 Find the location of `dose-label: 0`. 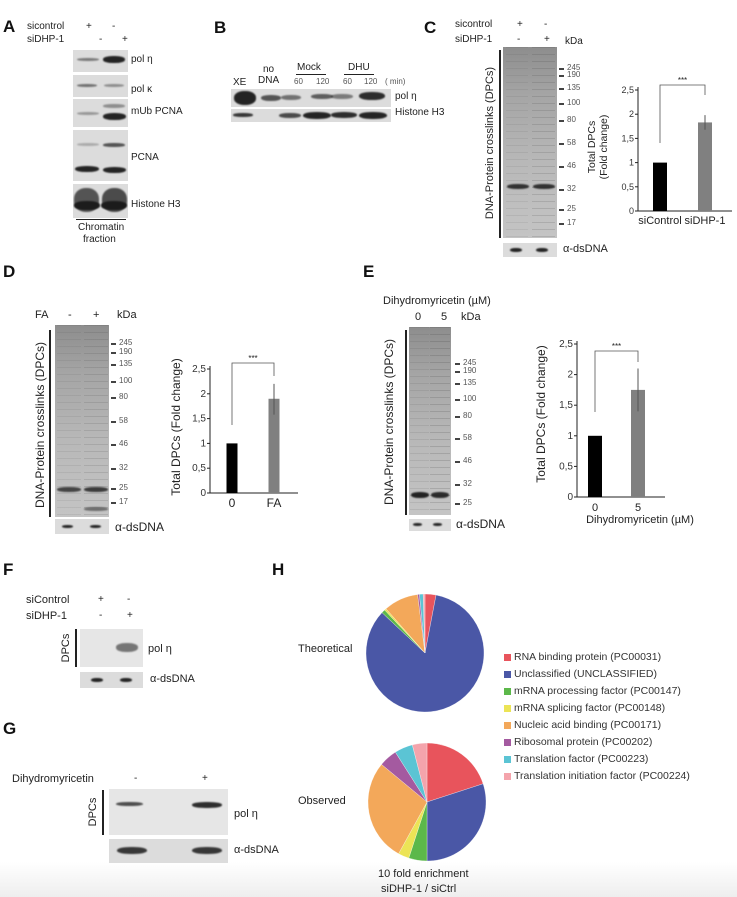

dose-label: 0 is located at coordinates (418, 317).